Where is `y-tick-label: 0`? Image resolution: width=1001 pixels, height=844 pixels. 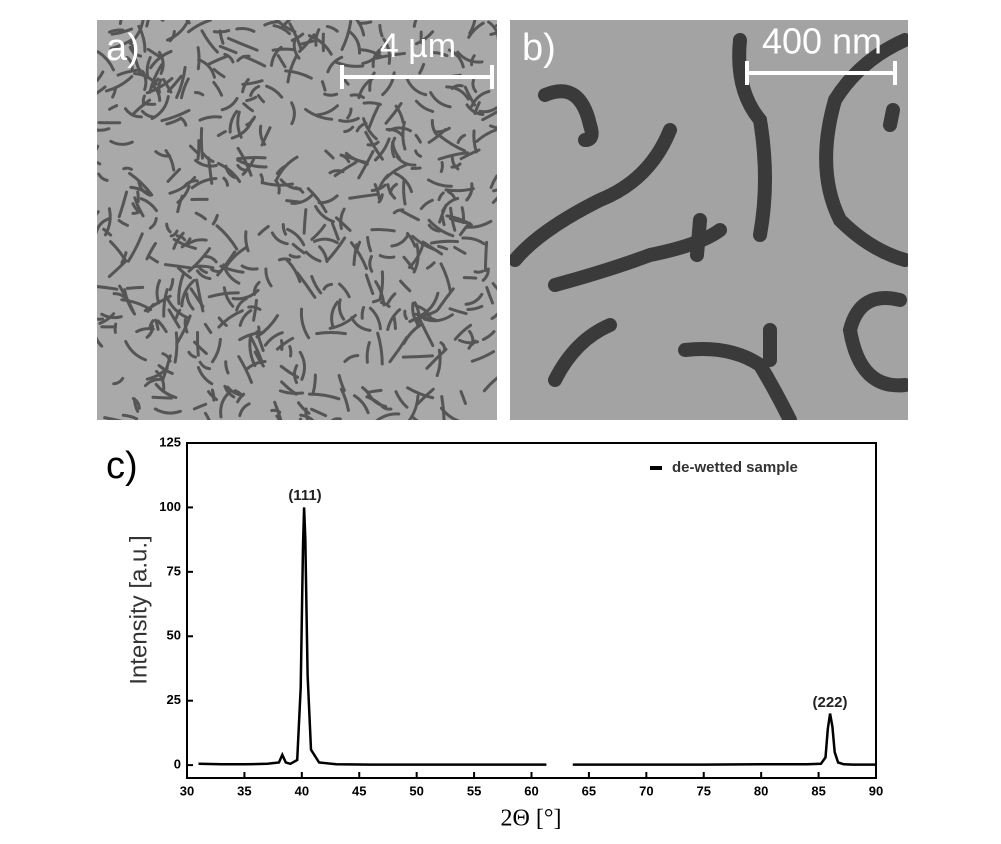 y-tick-label: 0 is located at coordinates (177, 764).